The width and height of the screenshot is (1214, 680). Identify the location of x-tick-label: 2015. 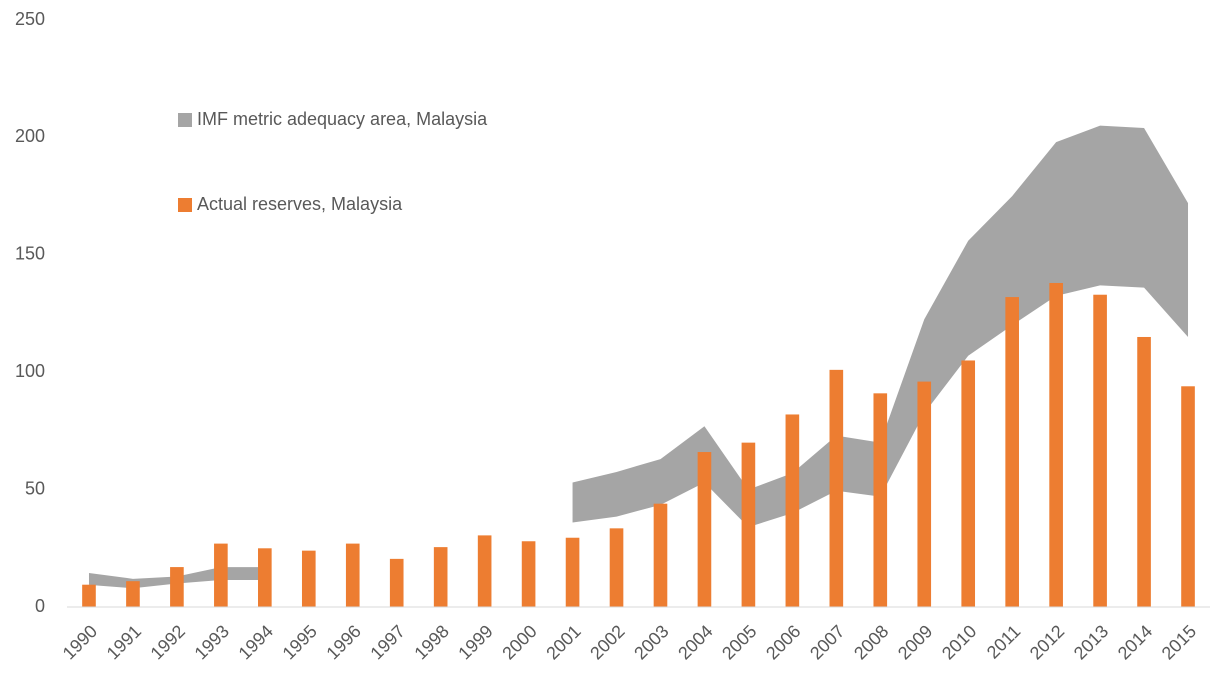
(1179, 642).